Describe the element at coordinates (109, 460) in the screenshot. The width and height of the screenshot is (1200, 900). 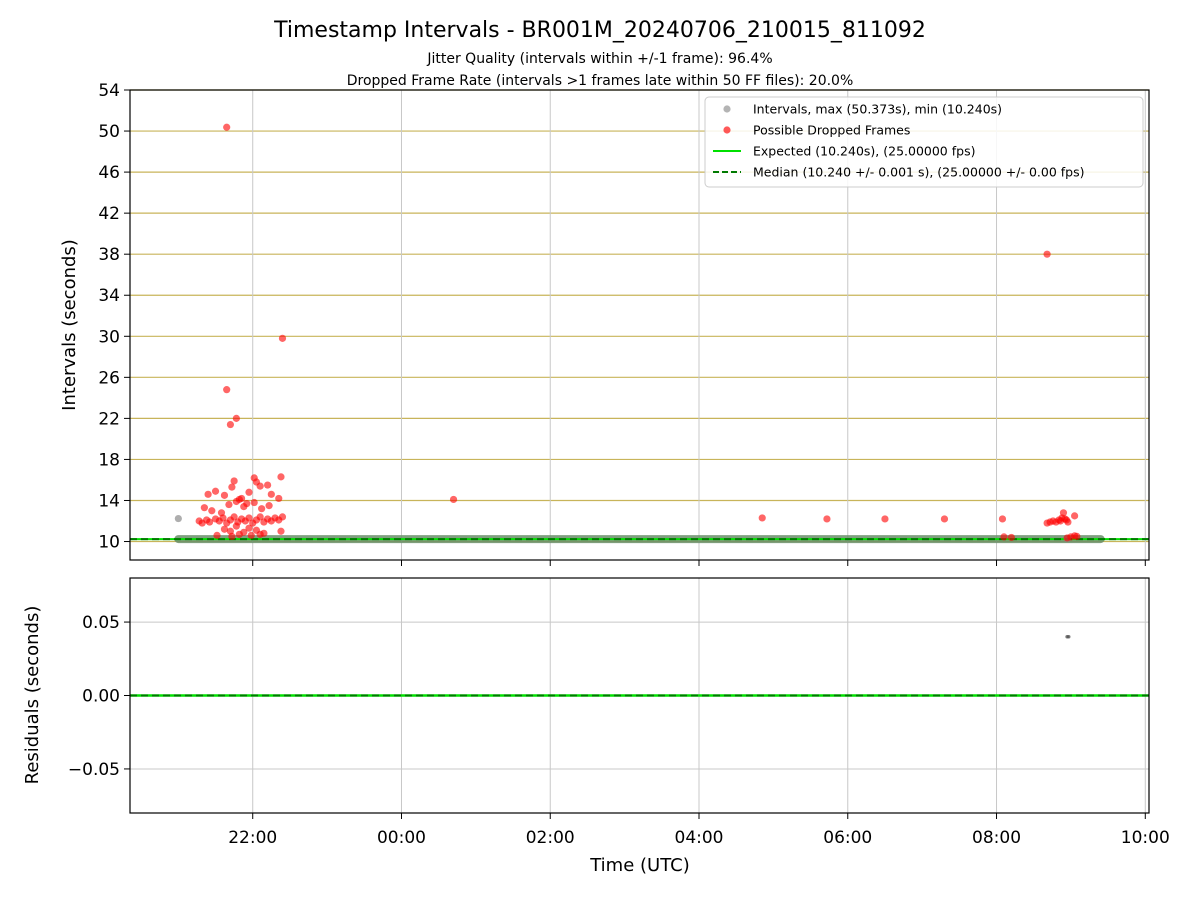
I see `intervals-y-tick-label: 18` at that location.